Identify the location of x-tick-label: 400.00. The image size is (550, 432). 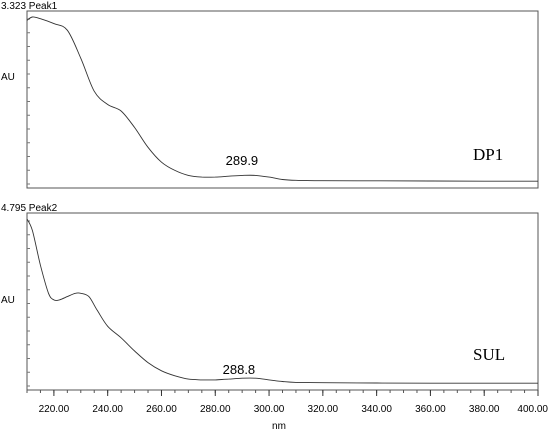
(532, 409).